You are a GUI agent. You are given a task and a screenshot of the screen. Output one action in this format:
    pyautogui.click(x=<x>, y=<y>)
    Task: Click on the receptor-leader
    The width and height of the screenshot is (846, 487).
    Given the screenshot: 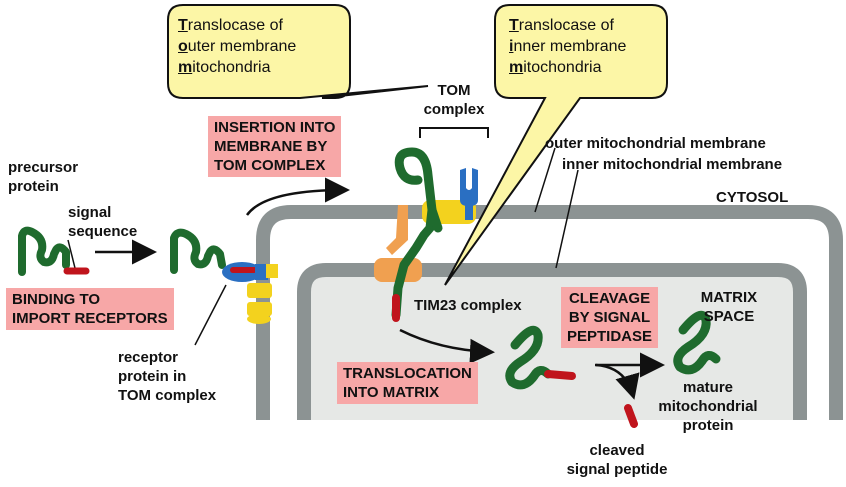 What is the action you would take?
    pyautogui.click(x=210, y=315)
    